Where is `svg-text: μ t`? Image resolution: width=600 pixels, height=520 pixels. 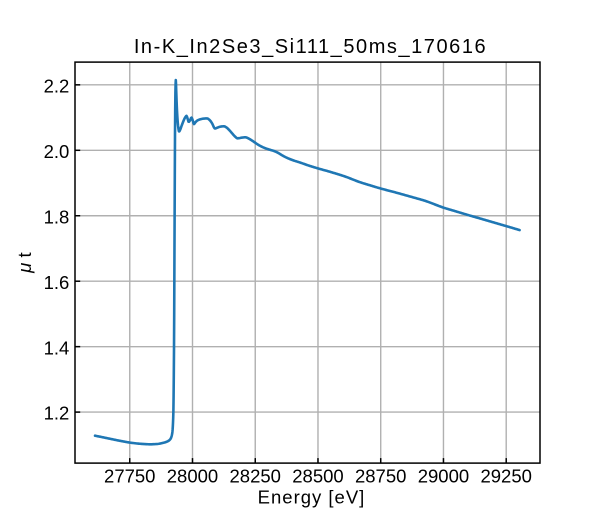 svg-text: μ t is located at coordinates (24, 262).